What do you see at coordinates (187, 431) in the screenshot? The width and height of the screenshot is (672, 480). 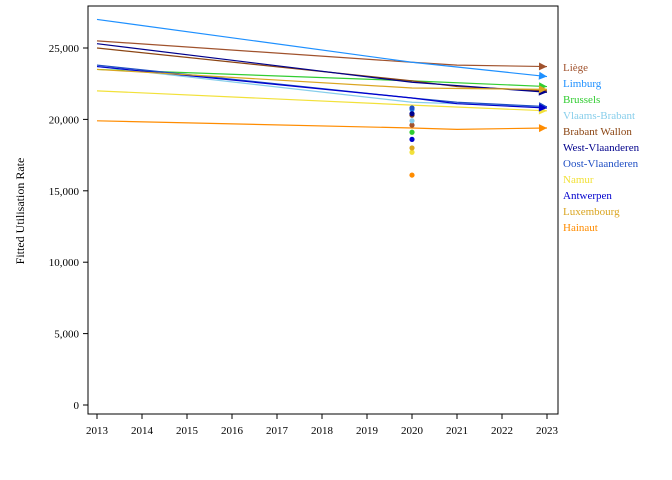 I see `x-tick-label: 2015` at bounding box center [187, 431].